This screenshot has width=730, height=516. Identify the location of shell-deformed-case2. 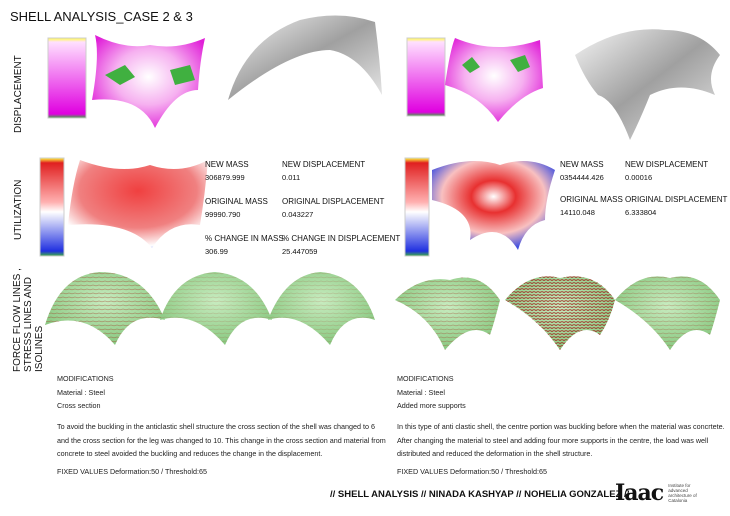
(305, 58).